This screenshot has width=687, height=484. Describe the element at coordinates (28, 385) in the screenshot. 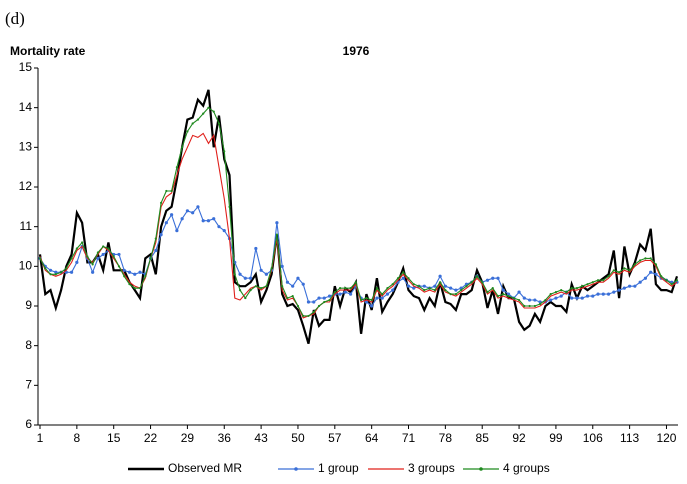

I see `y-tick-label: 7` at that location.